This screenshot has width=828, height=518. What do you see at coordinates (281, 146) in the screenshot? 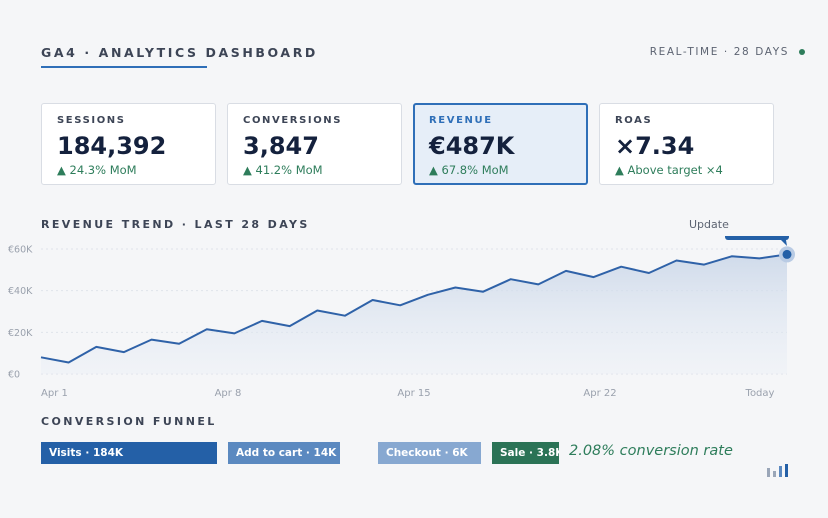
I see `kpi-value: 3,847` at bounding box center [281, 146].